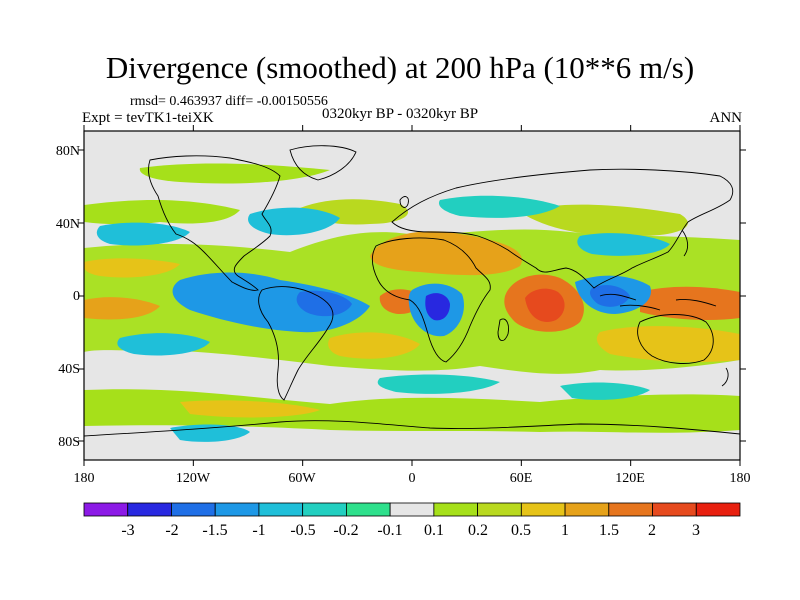 The width and height of the screenshot is (800, 600). I want to click on africa-coast, so click(431, 300).